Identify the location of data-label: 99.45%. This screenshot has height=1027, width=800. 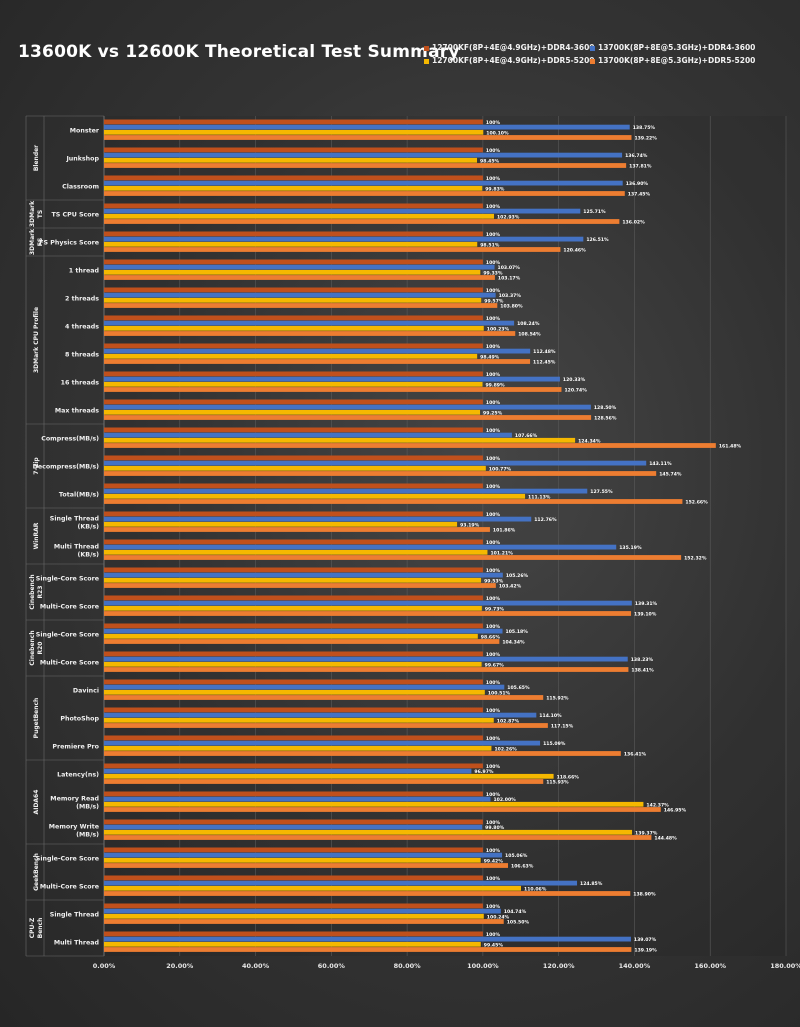
(494, 945).